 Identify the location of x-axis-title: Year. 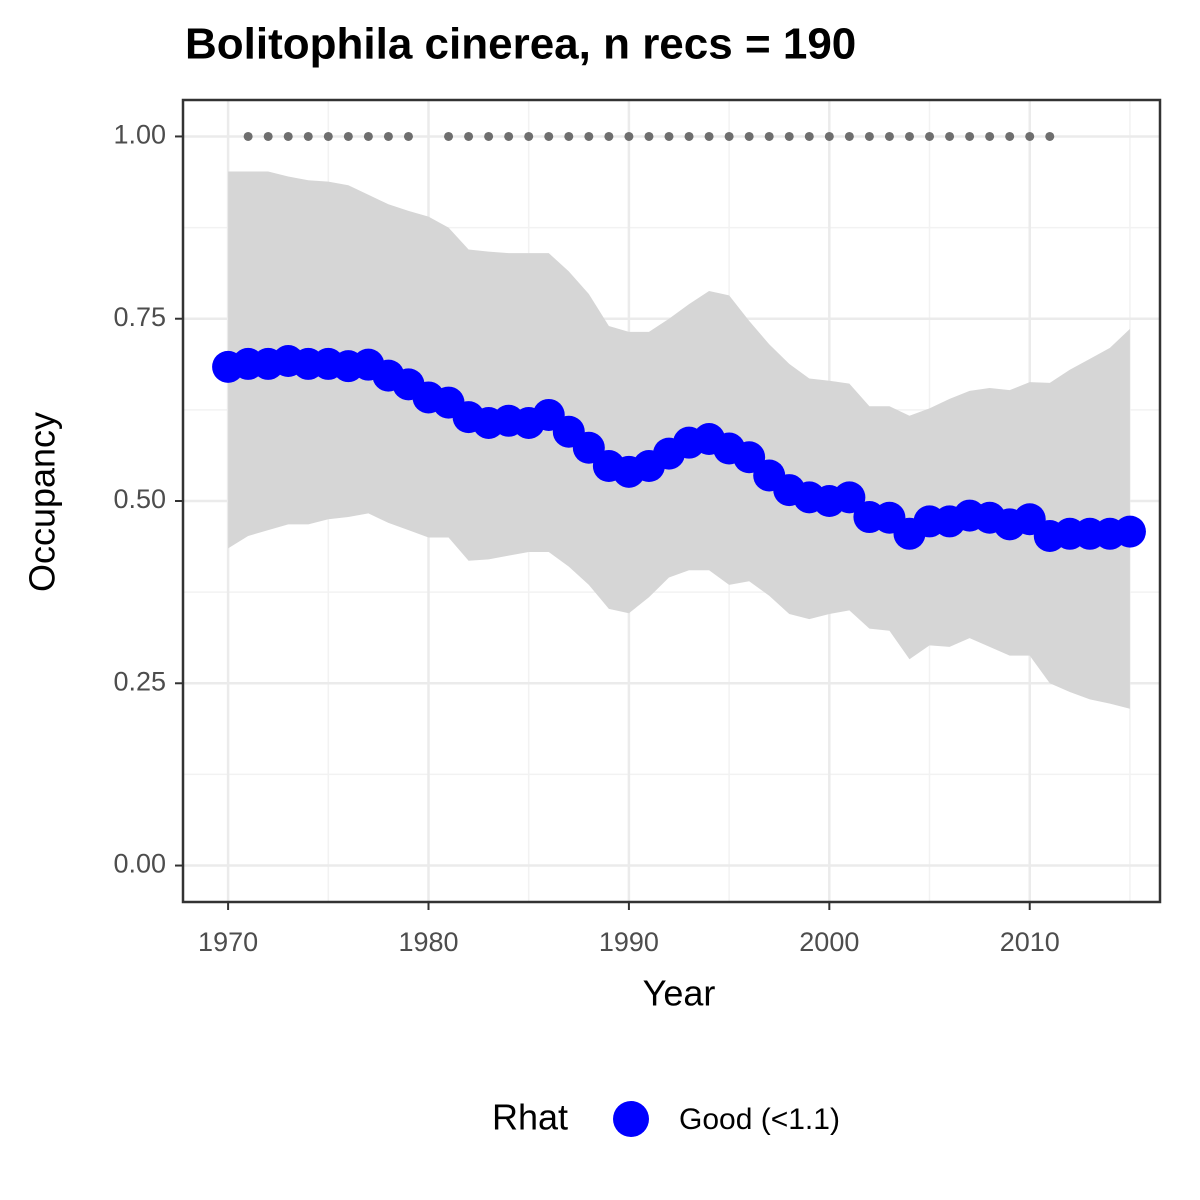
(679, 993).